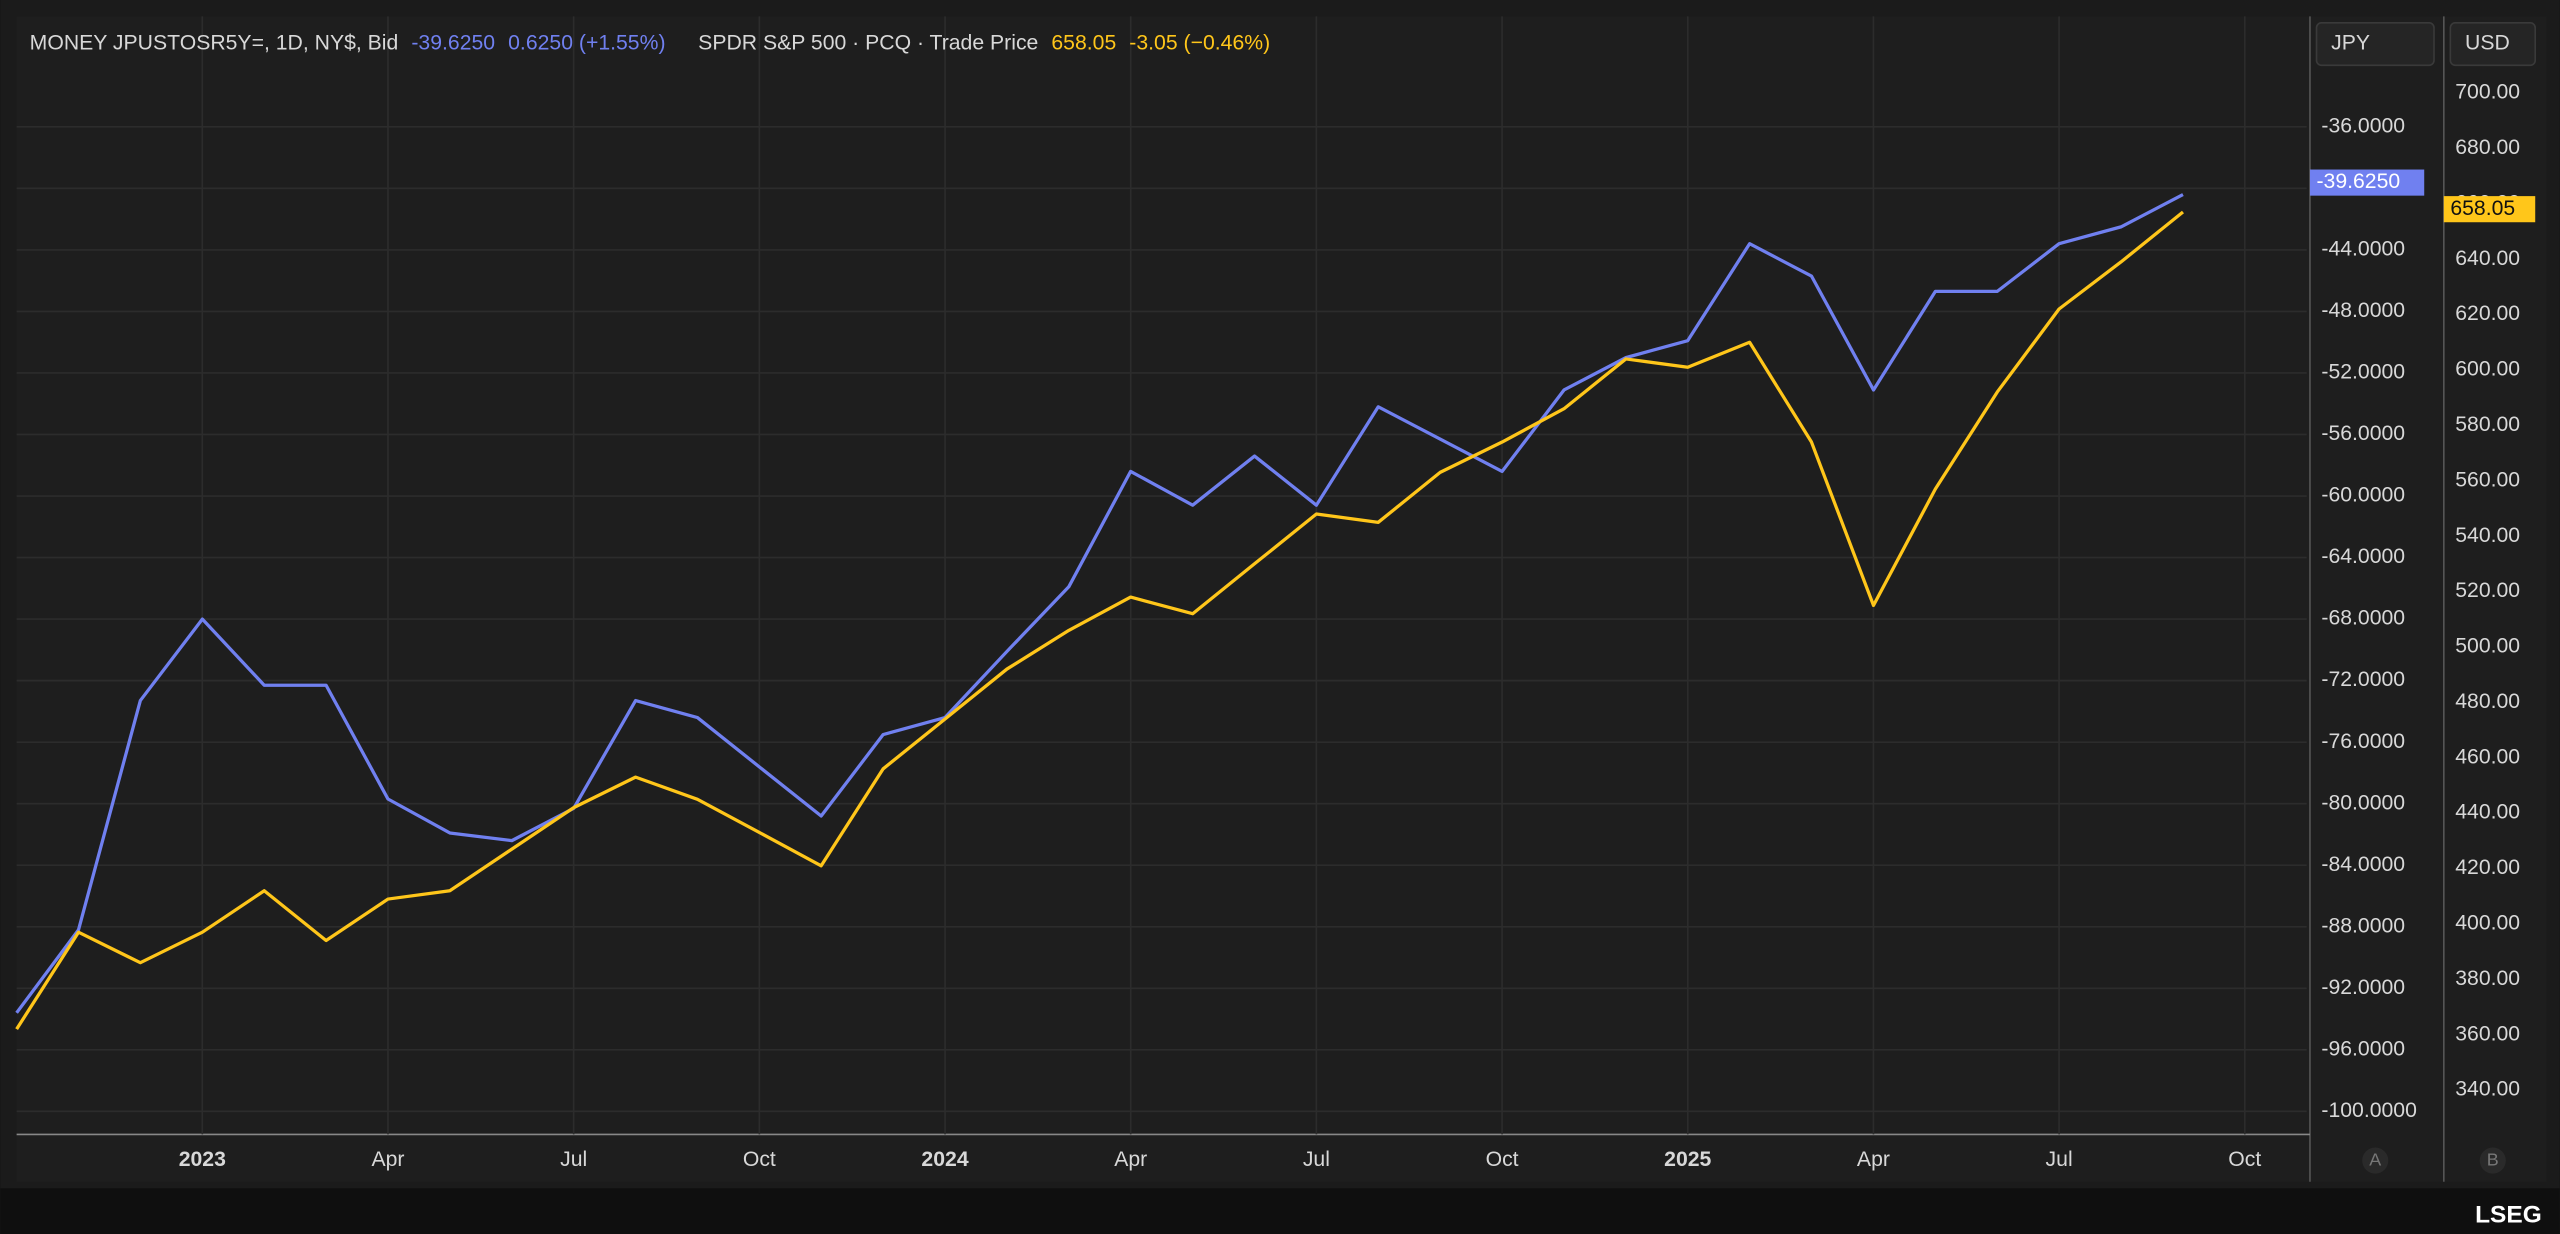 The image size is (2560, 1234). What do you see at coordinates (2363, 249) in the screenshot?
I see `y-tick-label: -44.0000` at bounding box center [2363, 249].